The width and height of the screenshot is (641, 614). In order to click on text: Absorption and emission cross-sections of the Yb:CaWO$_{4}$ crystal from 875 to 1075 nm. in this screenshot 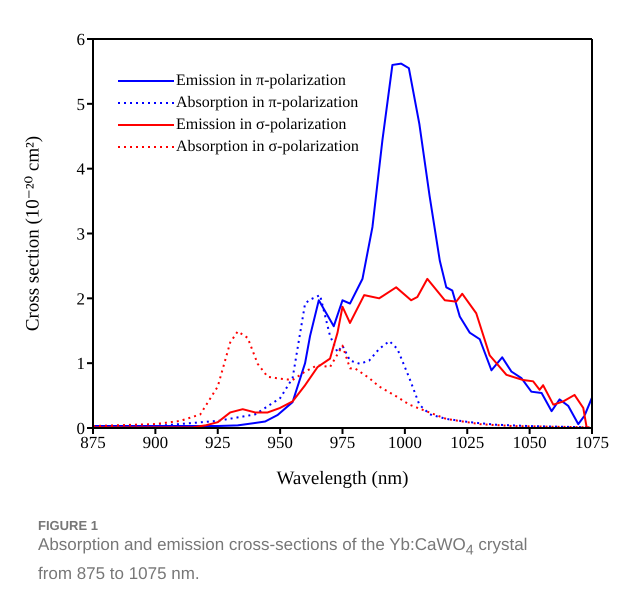, I will do `click(283, 559)`.